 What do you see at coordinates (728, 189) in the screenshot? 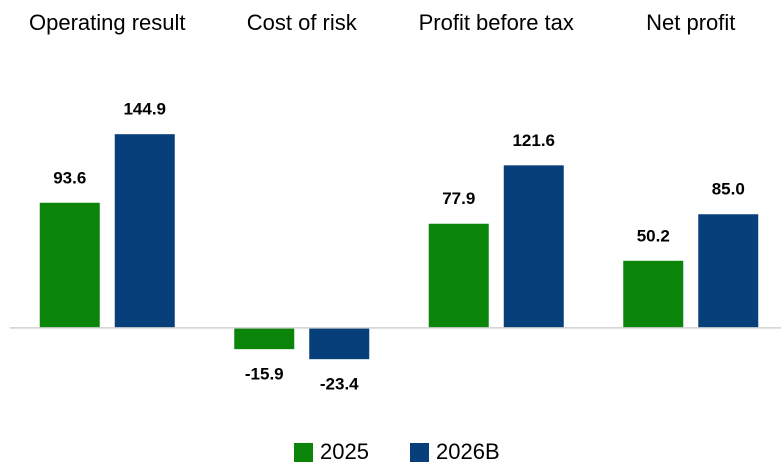
I see `data-label: 85.0` at bounding box center [728, 189].